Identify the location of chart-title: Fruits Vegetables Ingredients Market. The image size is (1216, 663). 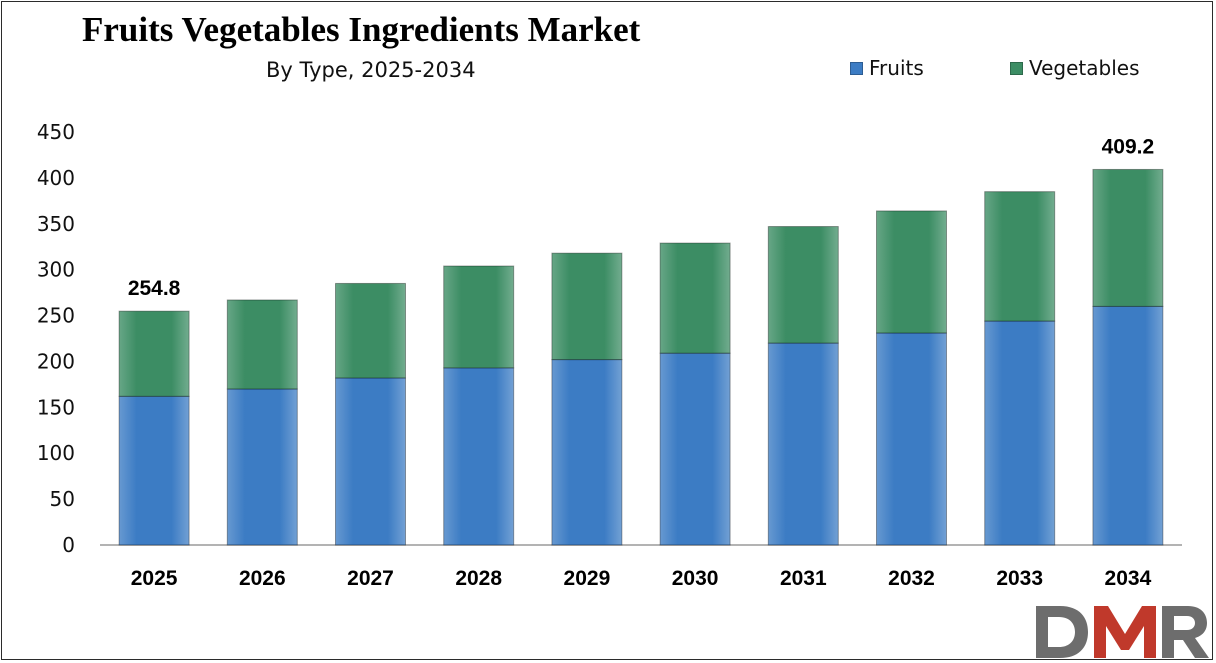
(361, 29).